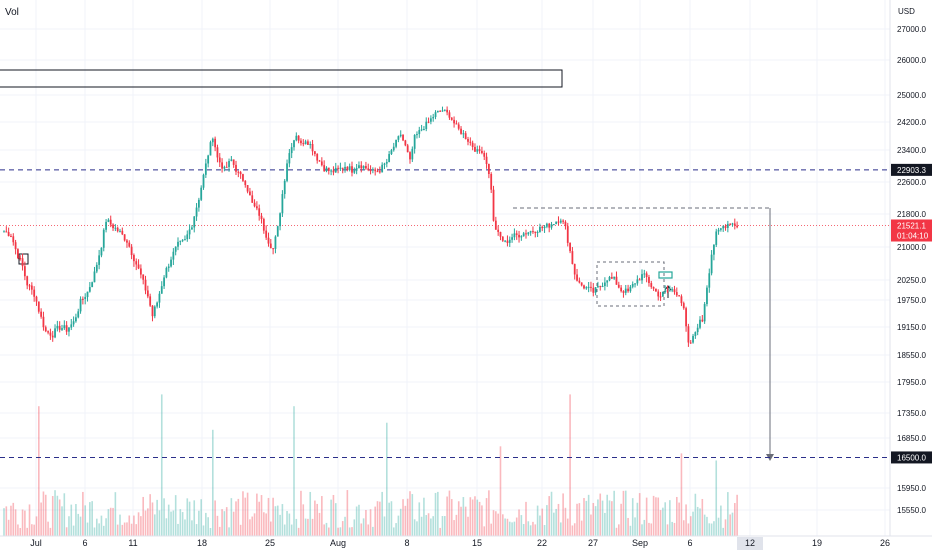 Image resolution: width=932 pixels, height=555 pixels. Describe the element at coordinates (665, 275) in the screenshot. I see `long-position-marker` at that location.